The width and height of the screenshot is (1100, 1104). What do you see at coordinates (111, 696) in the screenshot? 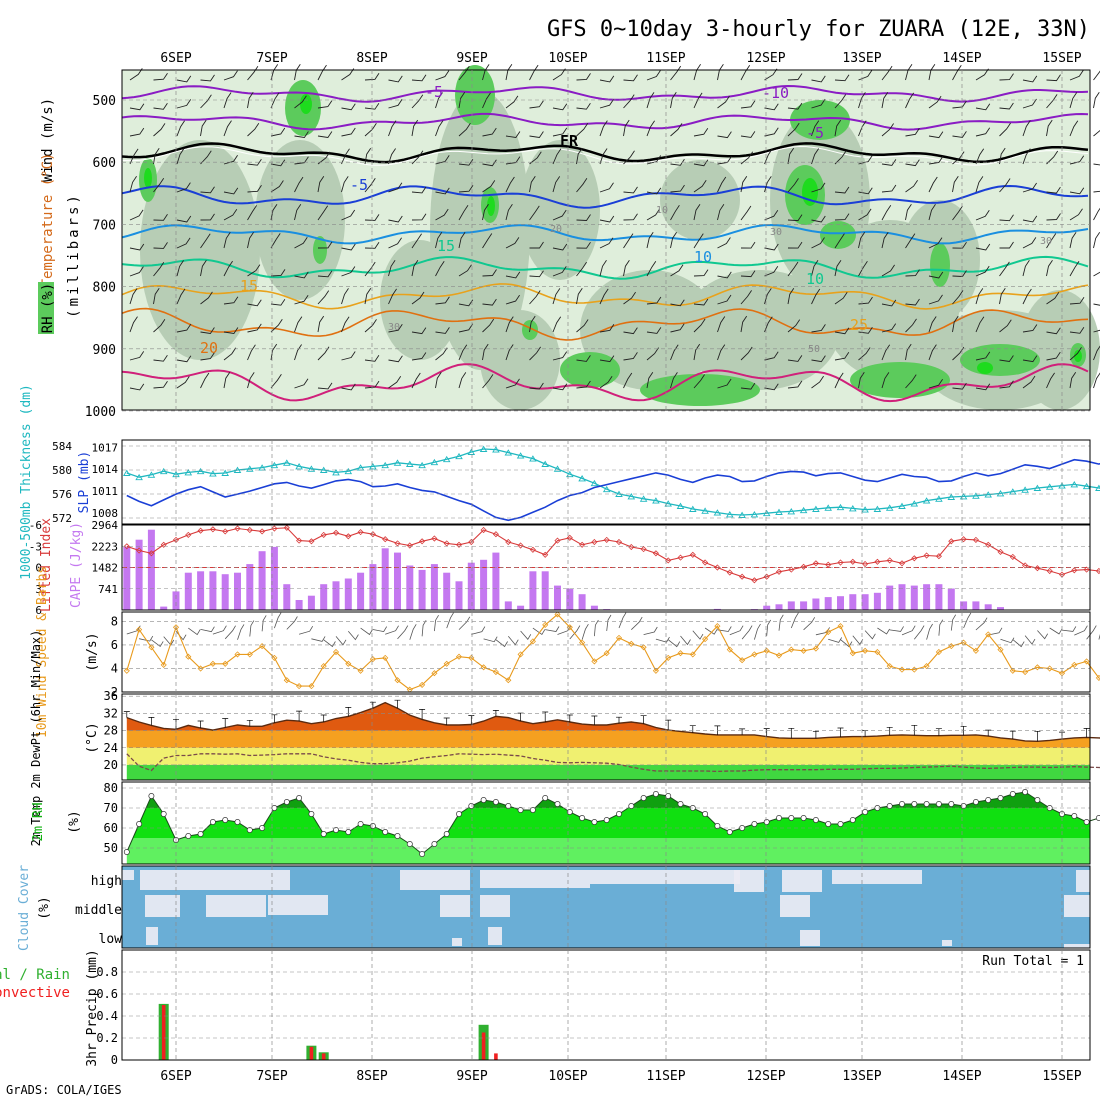
I see `temp-ytick: 36` at bounding box center [111, 696].